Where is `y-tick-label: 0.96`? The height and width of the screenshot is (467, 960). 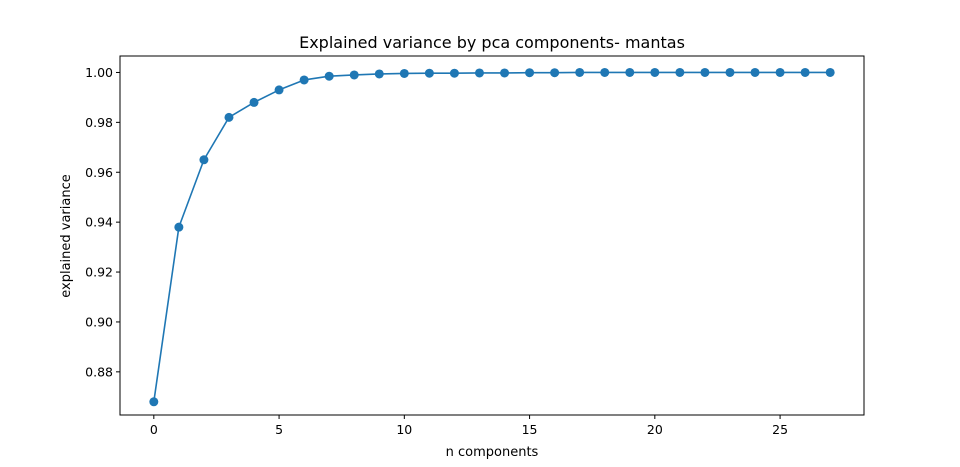
y-tick-label: 0.96 is located at coordinates (99, 172).